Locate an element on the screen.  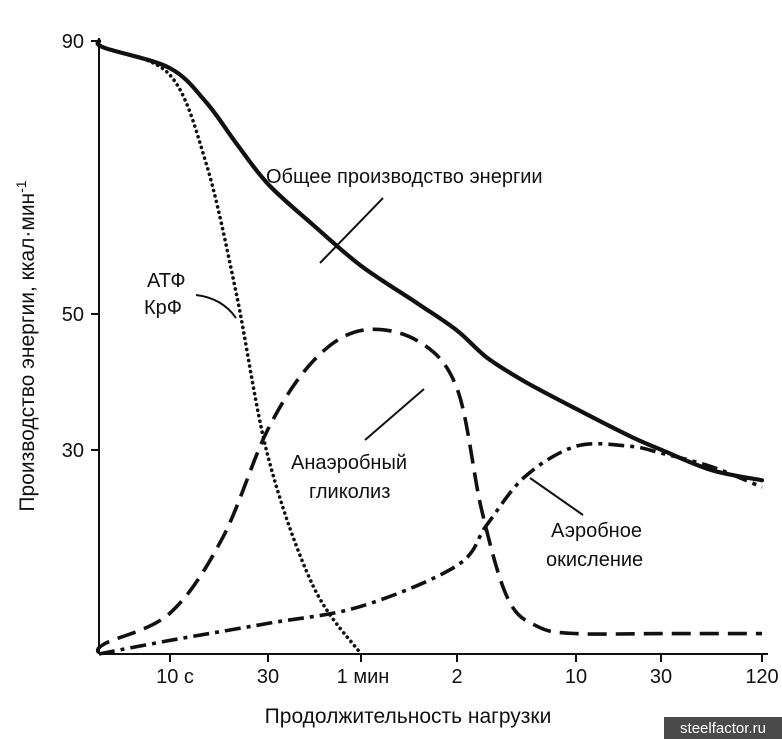
x-tick-label: 2 is located at coordinates (456, 677).